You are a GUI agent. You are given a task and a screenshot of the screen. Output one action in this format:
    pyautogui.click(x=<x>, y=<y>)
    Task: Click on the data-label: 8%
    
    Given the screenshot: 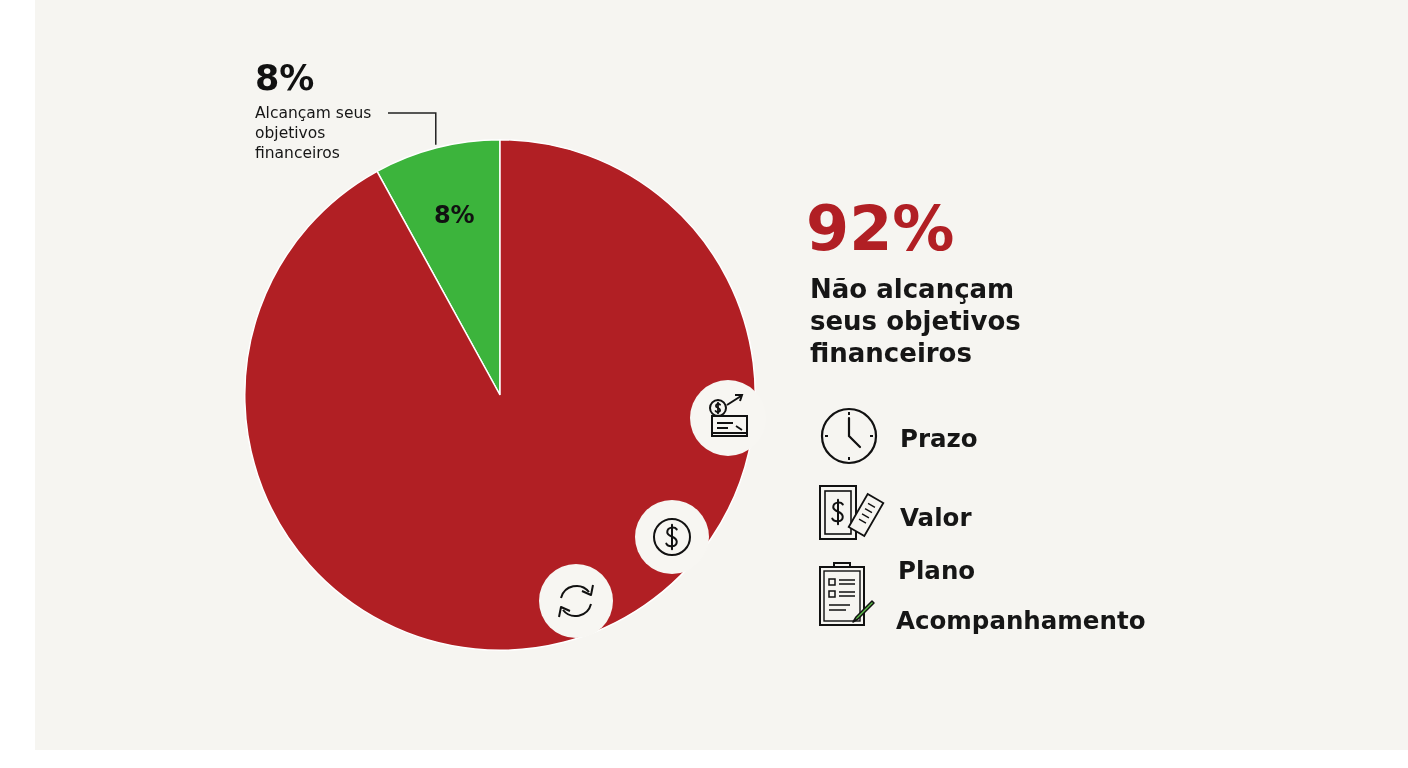 What is the action you would take?
    pyautogui.click(x=285, y=78)
    